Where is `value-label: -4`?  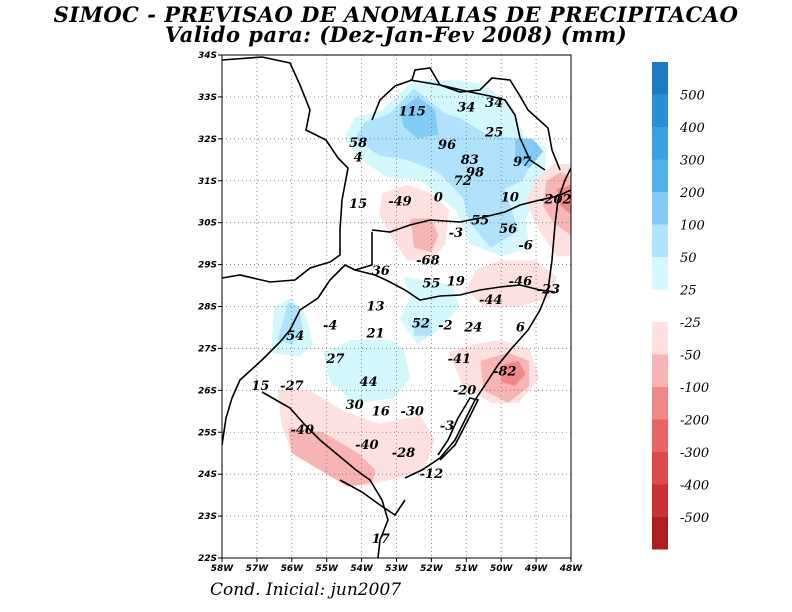
value-label: -4 is located at coordinates (330, 325).